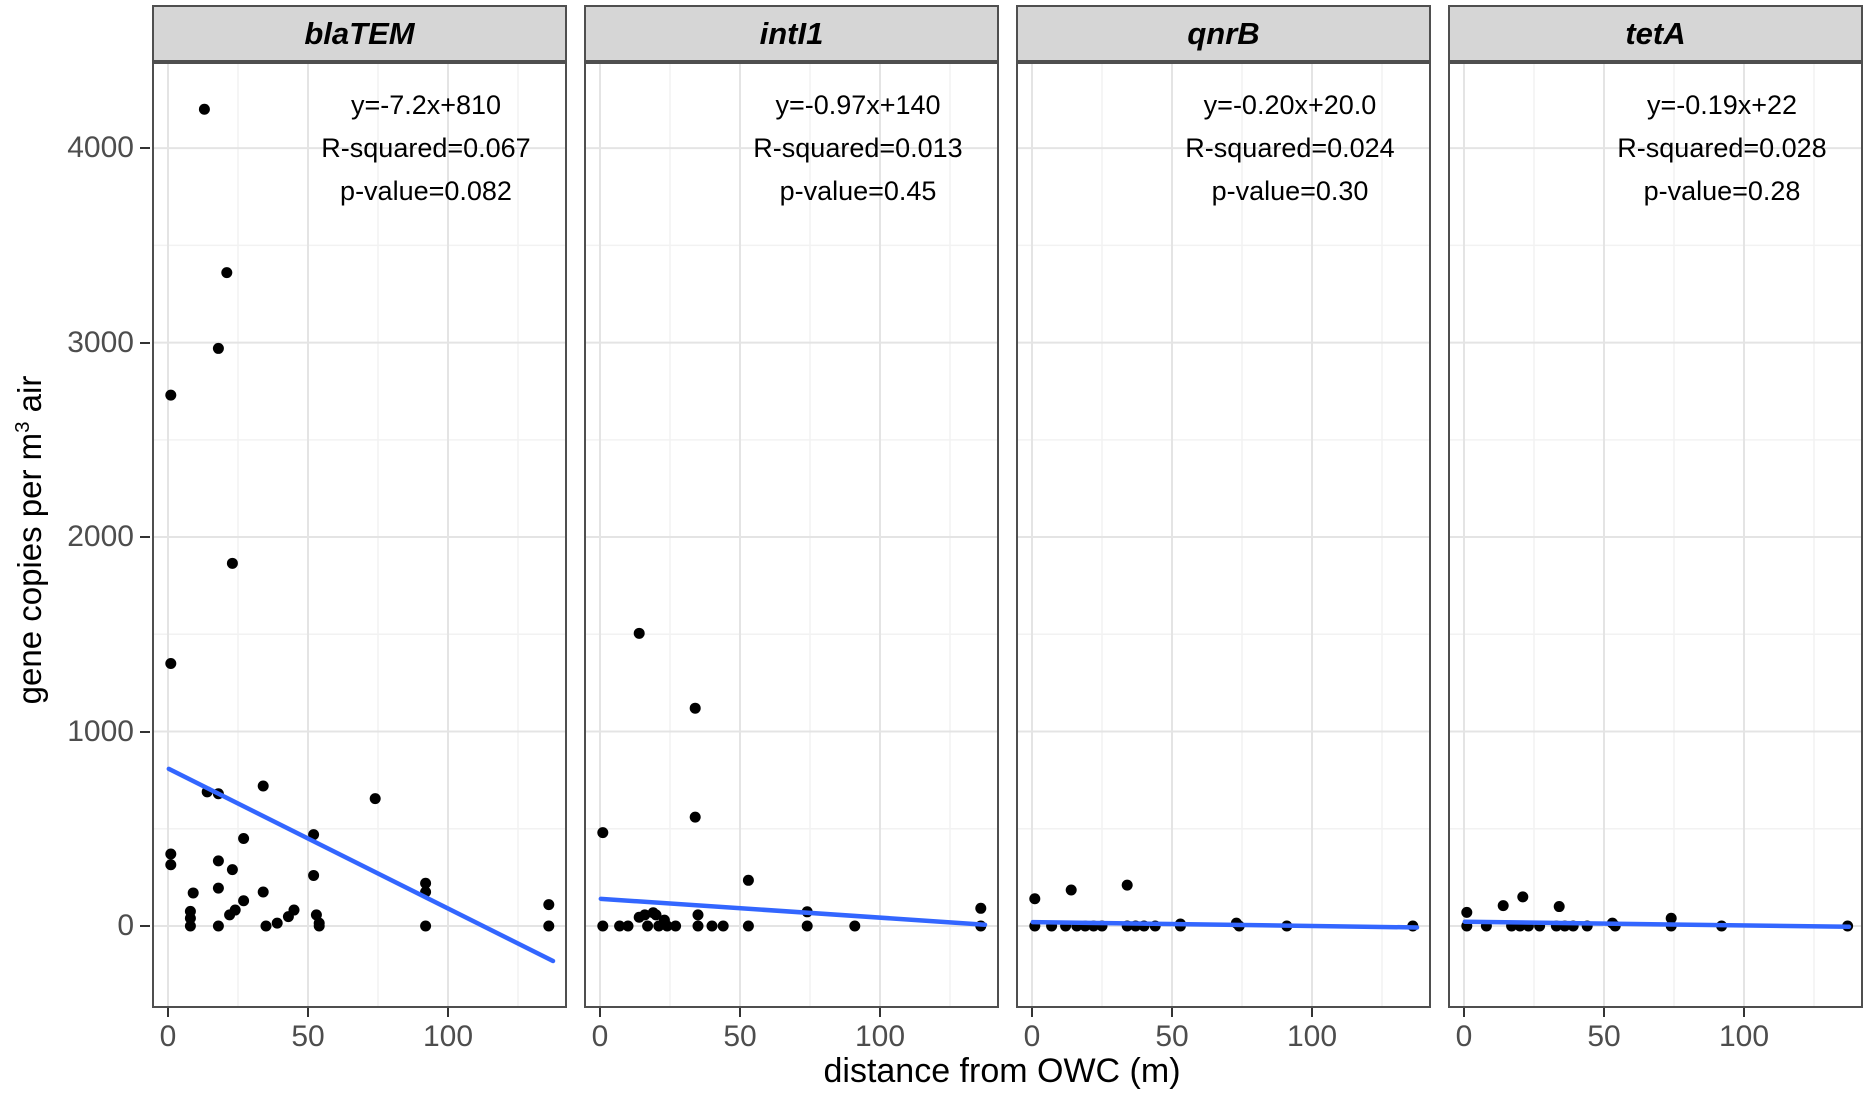 The height and width of the screenshot is (1101, 1869). I want to click on facet-strip: tetA, so click(1655, 33).